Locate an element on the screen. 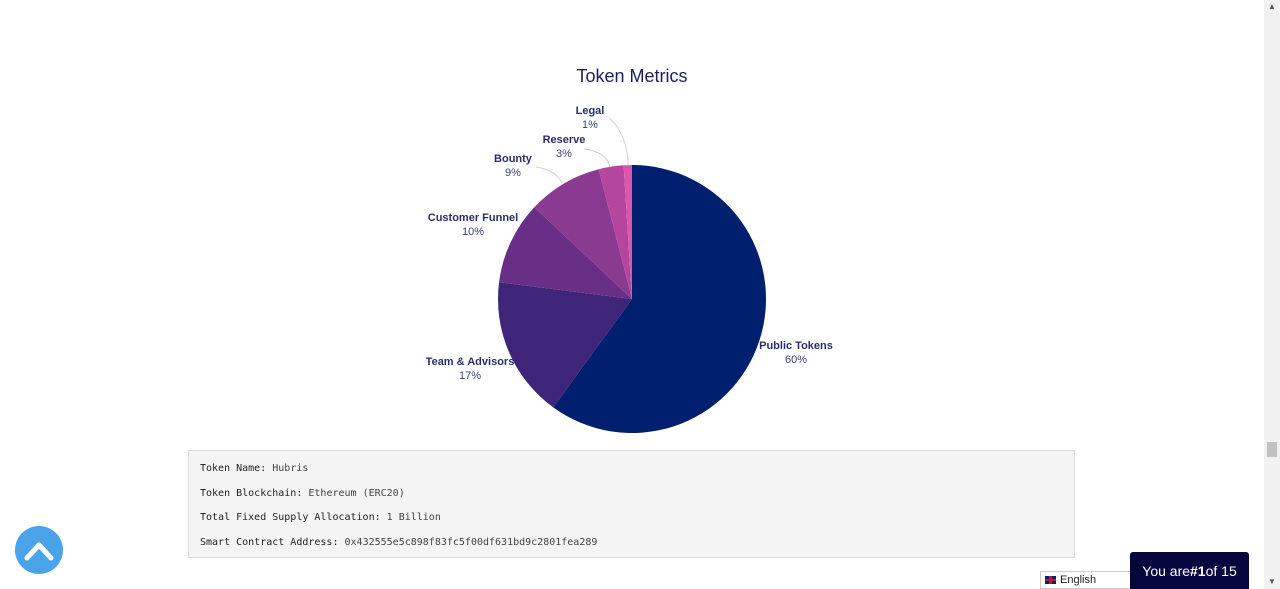 This screenshot has height=589, width=1280. pie-slice-reserve is located at coordinates (615, 232).